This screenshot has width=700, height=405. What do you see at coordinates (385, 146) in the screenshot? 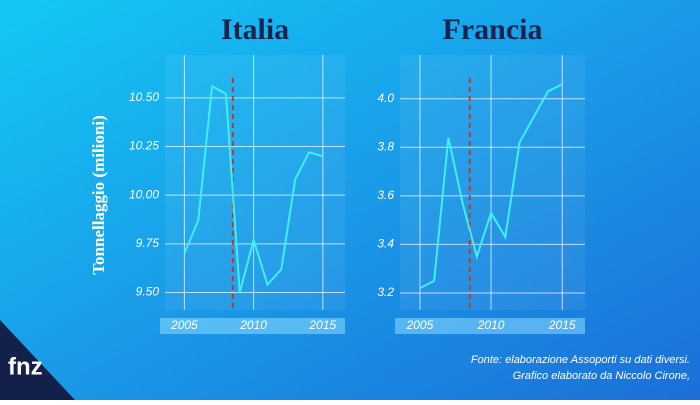
I see `y-tick-label: 3.8` at bounding box center [385, 146].